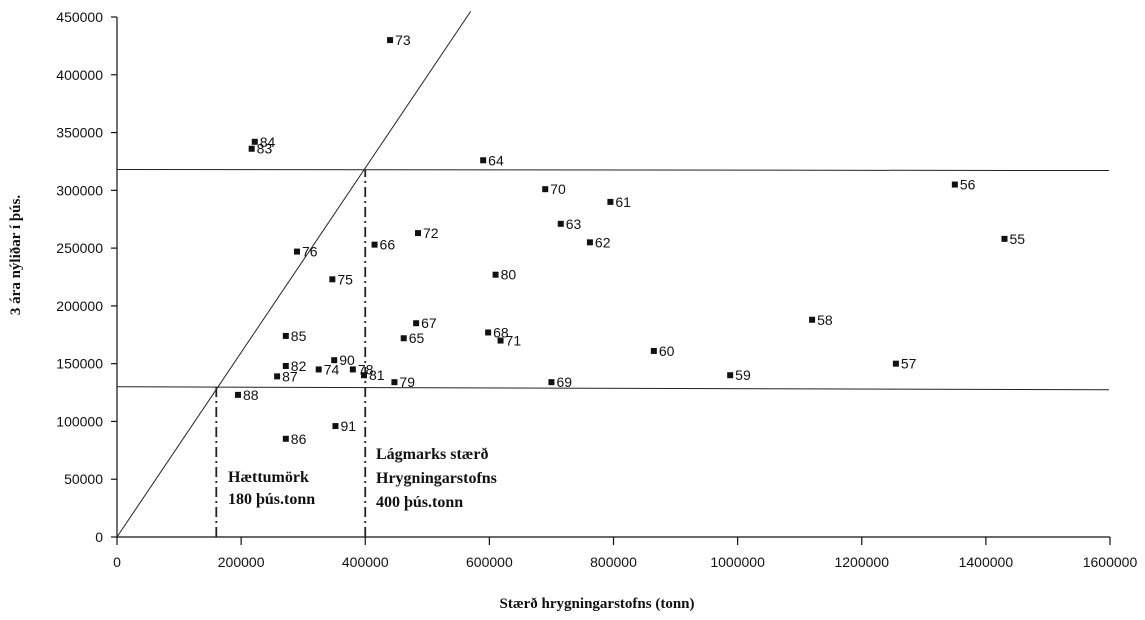 The height and width of the screenshot is (620, 1145). What do you see at coordinates (117, 562) in the screenshot?
I see `x-tick-label: 0` at bounding box center [117, 562].